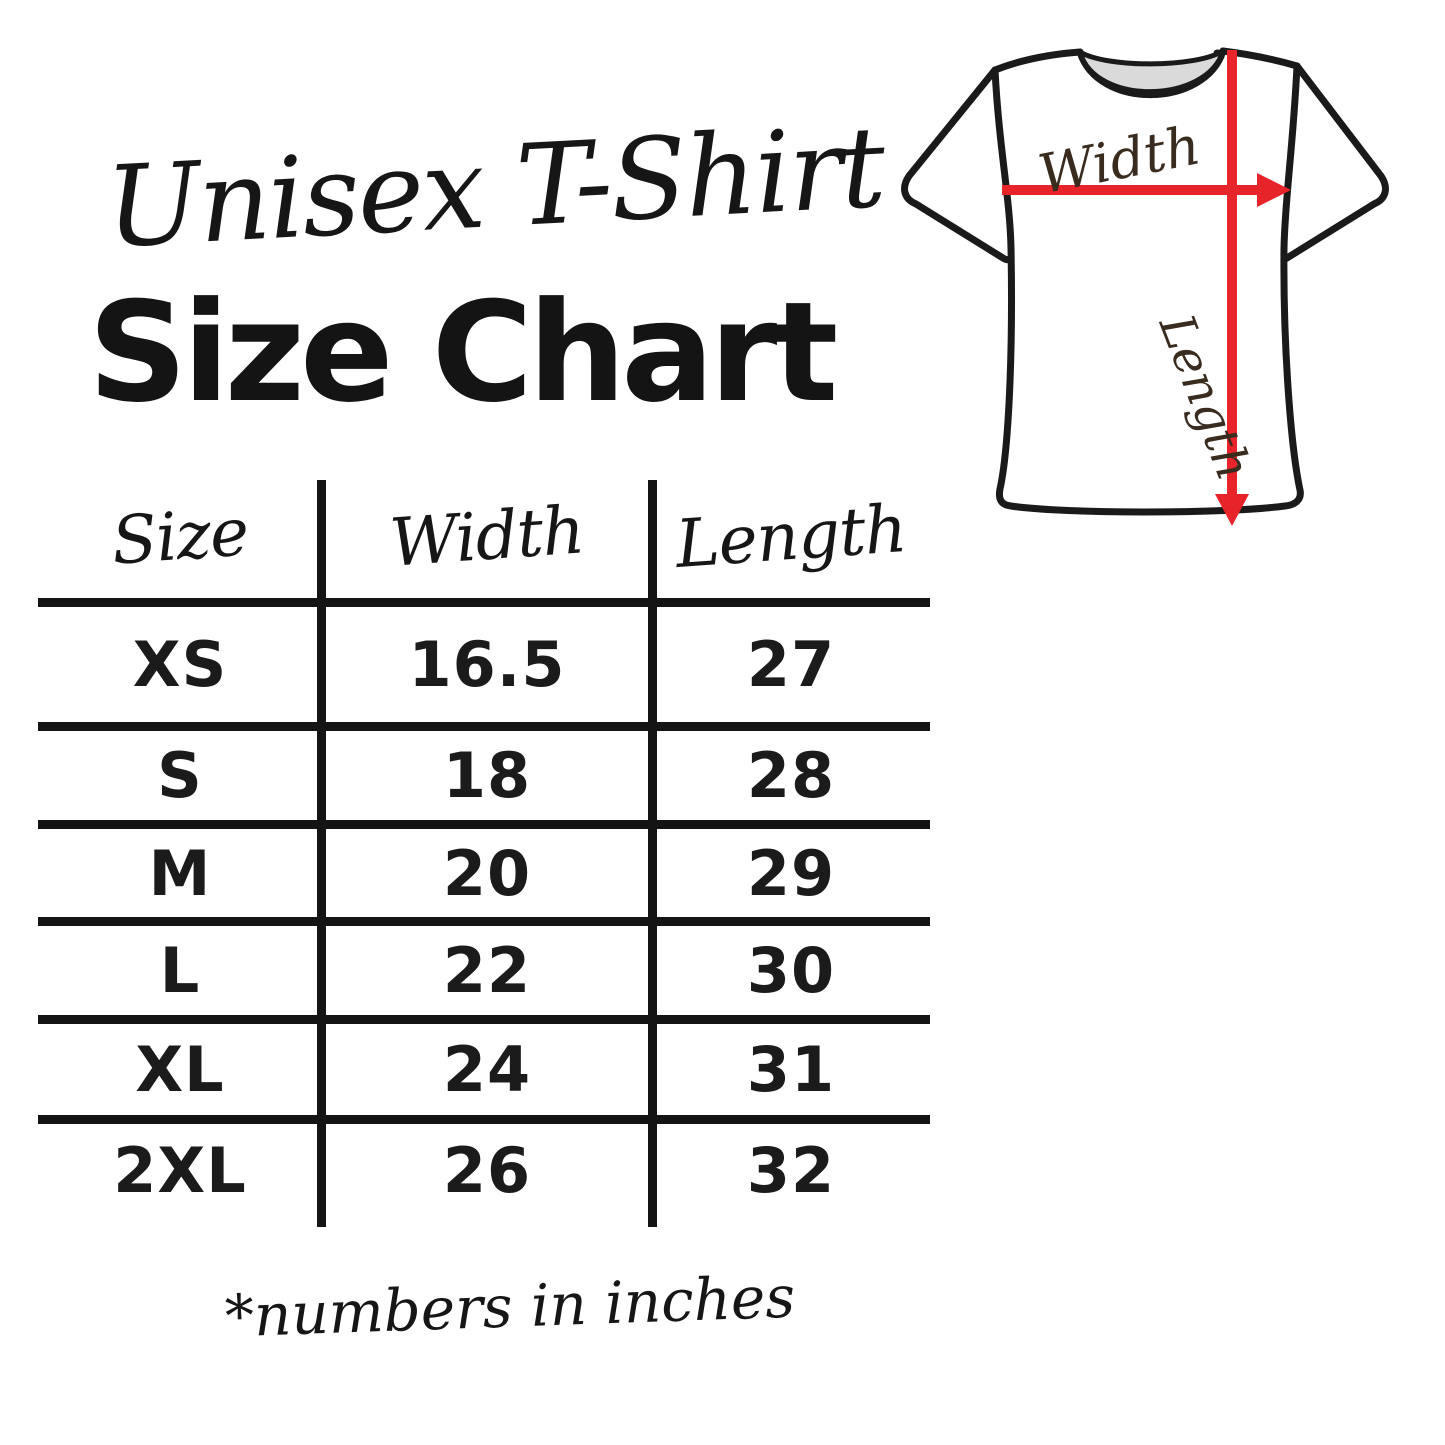 Image resolution: width=1445 pixels, height=1445 pixels. I want to click on size-value: XL, so click(180, 1069).